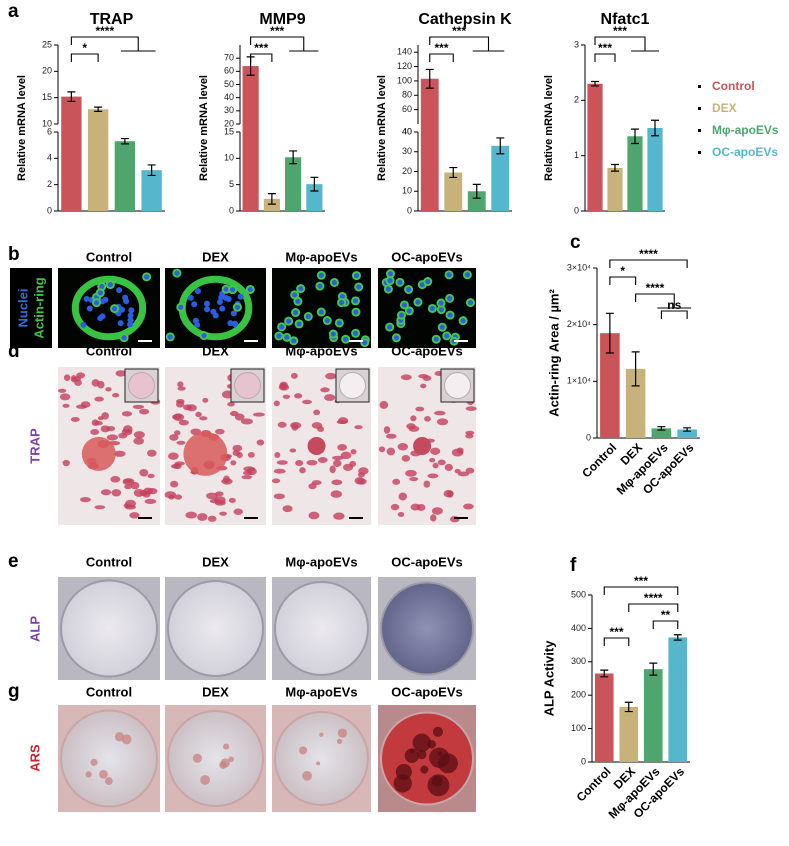 This screenshot has width=789, height=846. I want to click on y-tick-label: 500, so click(578, 594).